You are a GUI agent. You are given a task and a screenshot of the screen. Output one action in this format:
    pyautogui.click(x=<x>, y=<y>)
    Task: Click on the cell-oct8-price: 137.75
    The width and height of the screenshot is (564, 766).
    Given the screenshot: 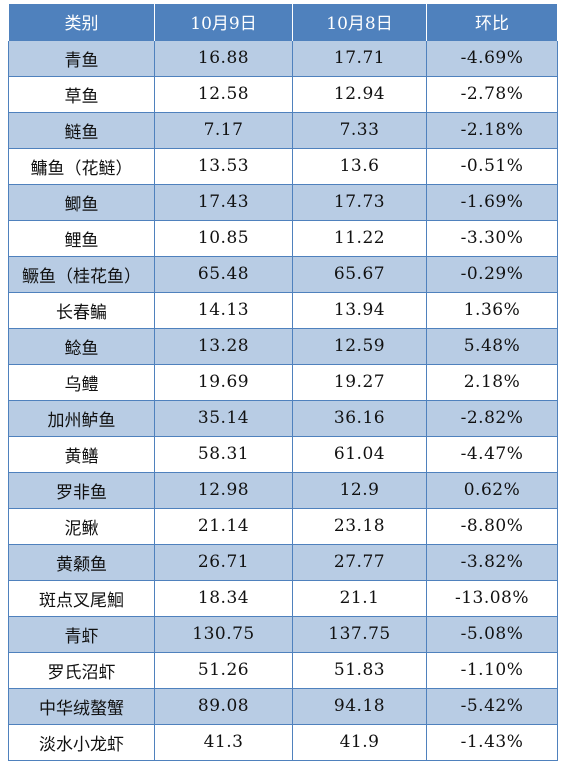 What is the action you would take?
    pyautogui.click(x=359, y=634)
    